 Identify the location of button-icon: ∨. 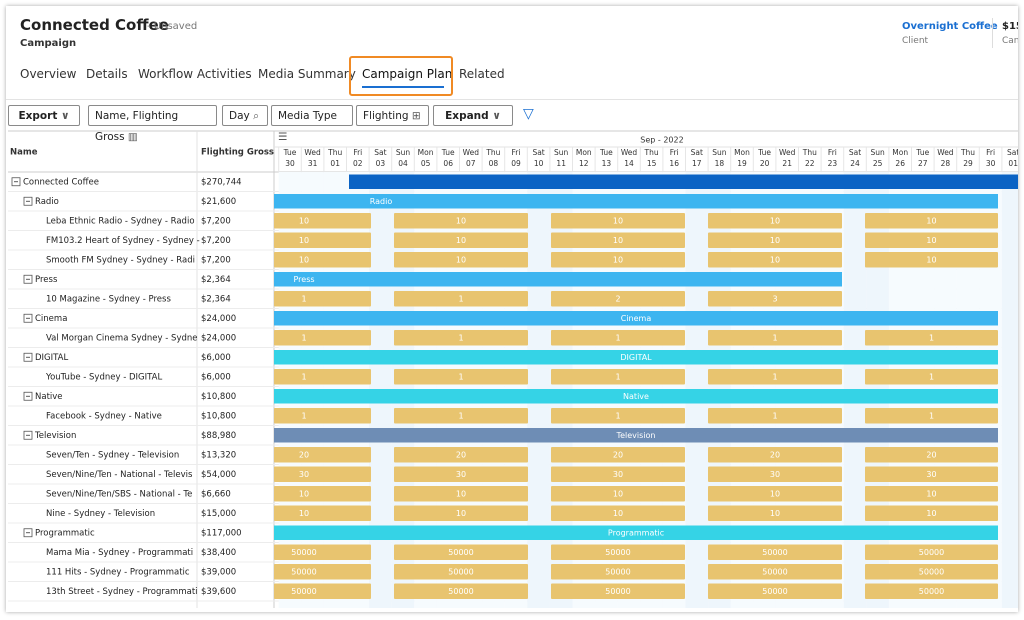
(494, 116).